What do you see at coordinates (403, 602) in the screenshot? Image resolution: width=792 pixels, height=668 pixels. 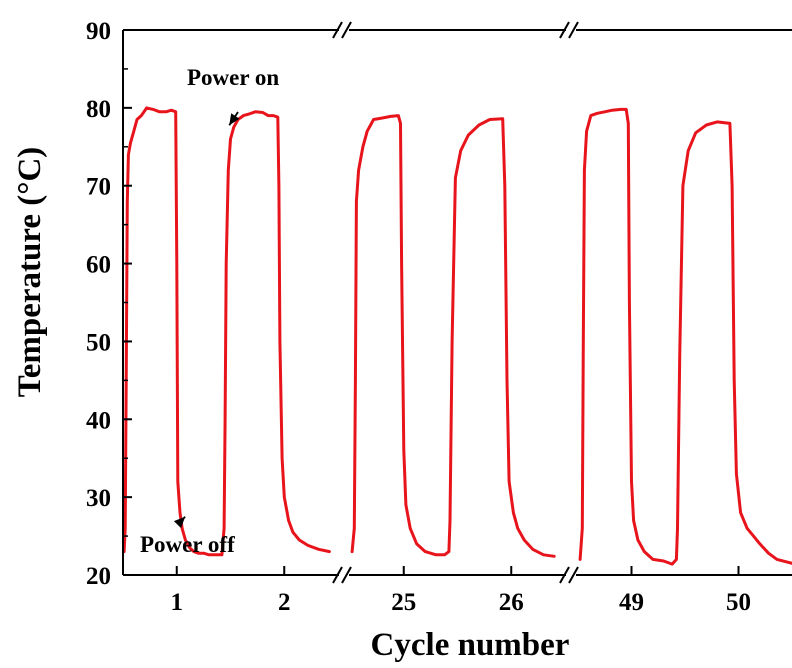 I see `x-tick-label: 25` at bounding box center [403, 602].